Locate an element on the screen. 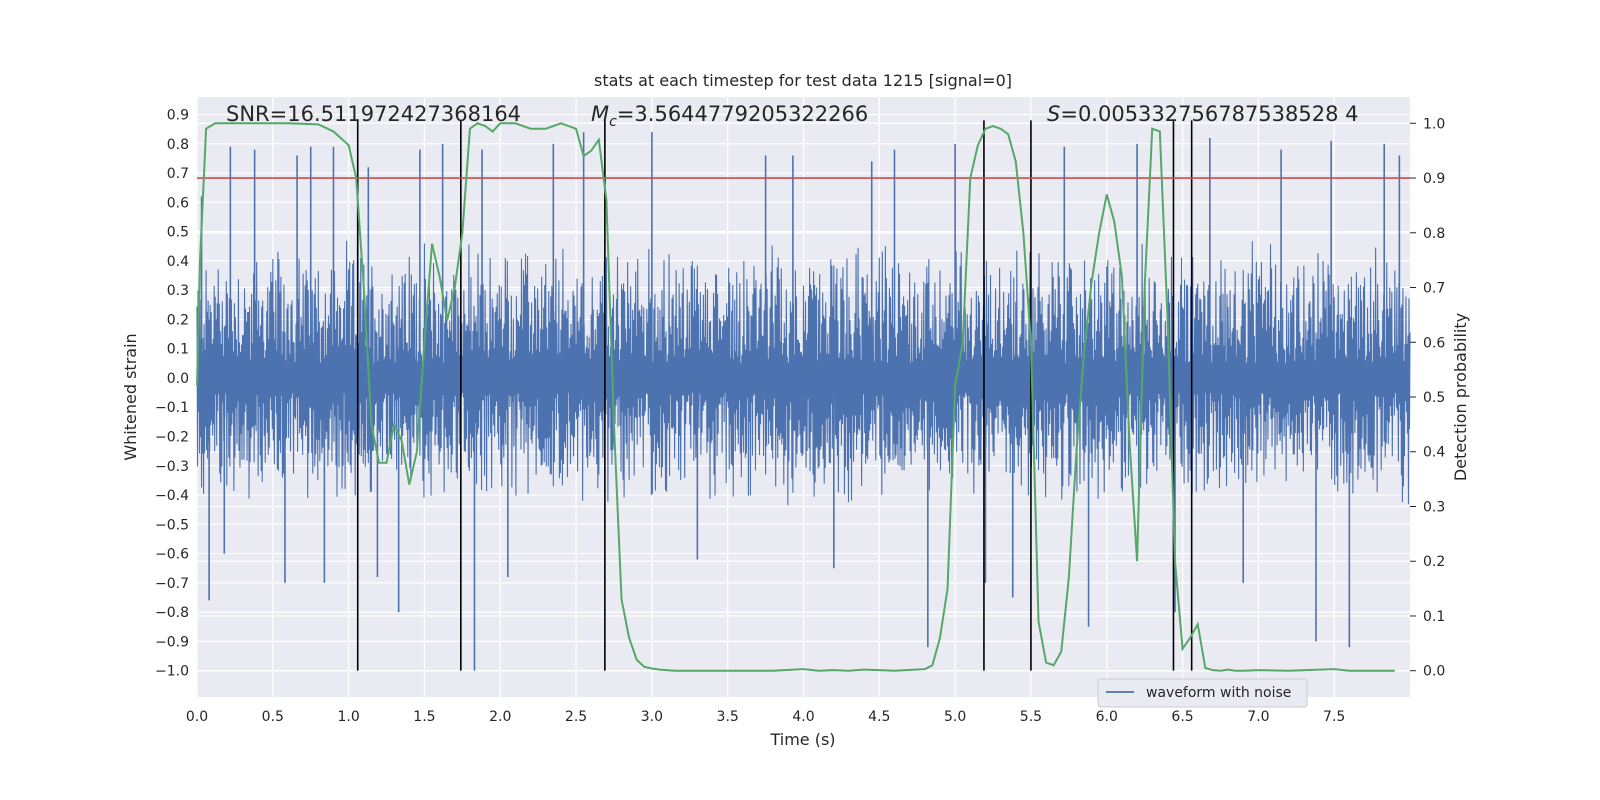 The width and height of the screenshot is (1600, 800). y-right-tick-label: 0.8 is located at coordinates (1434, 234).